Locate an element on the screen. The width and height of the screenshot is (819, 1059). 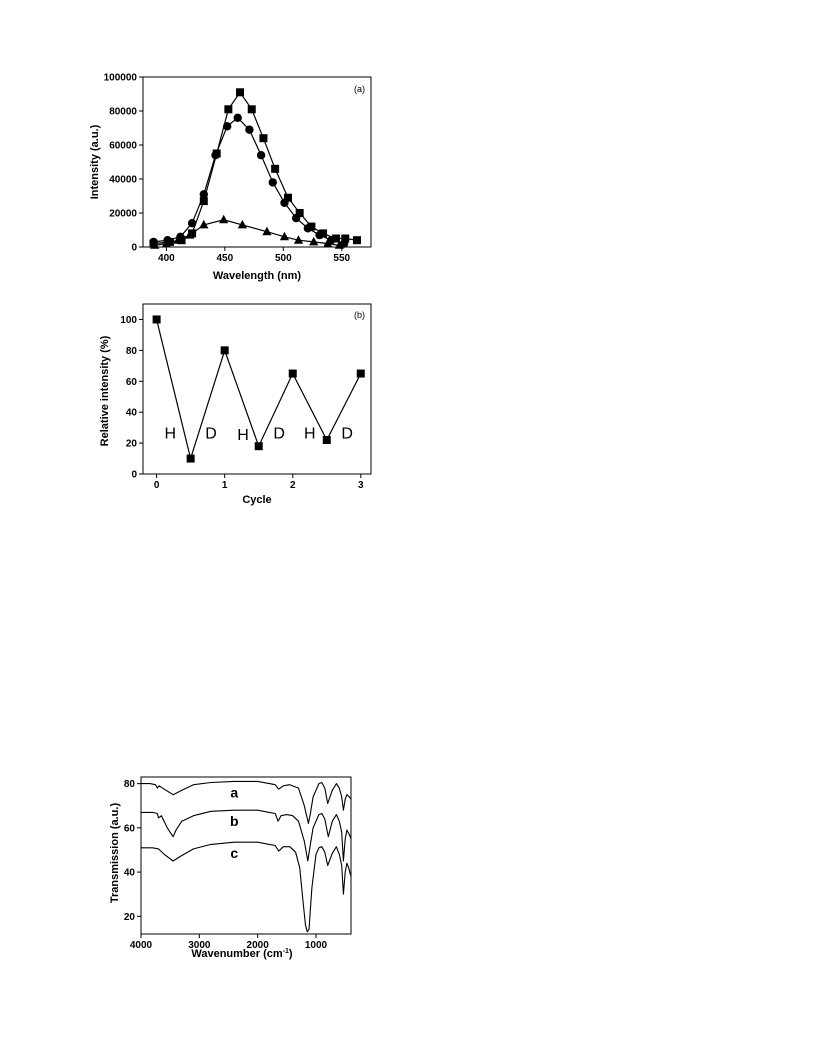
series-label: a is located at coordinates (234, 792).